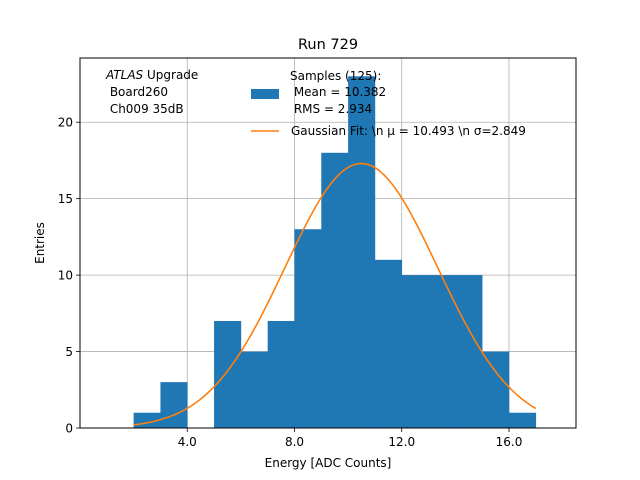 This screenshot has height=480, width=640. What do you see at coordinates (338, 92) in the screenshot?
I see `legend-histogram-line-2: Mean = 10.382` at bounding box center [338, 92].